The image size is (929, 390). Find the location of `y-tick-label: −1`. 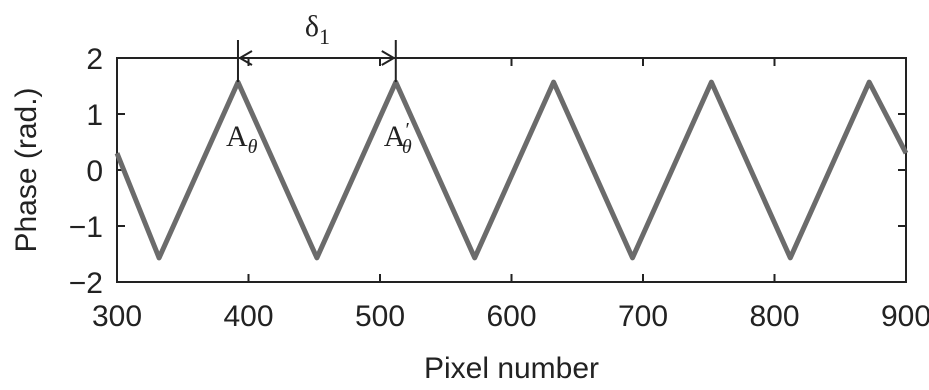

y-tick-label: −1 is located at coordinates (86, 227).